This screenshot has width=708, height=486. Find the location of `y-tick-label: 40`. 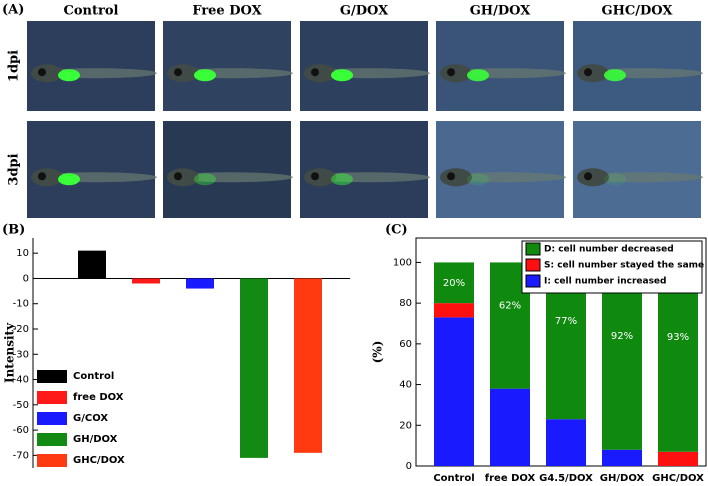

y-tick-label: 40 is located at coordinates (405, 385).